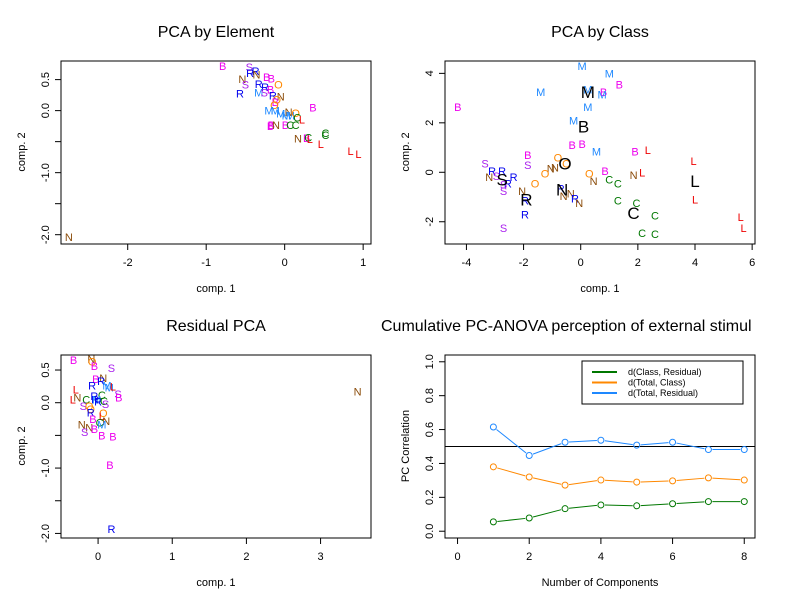 The image size is (792, 611). What do you see at coordinates (216, 32) in the screenshot?
I see `panel-title: PCA by Element` at bounding box center [216, 32].